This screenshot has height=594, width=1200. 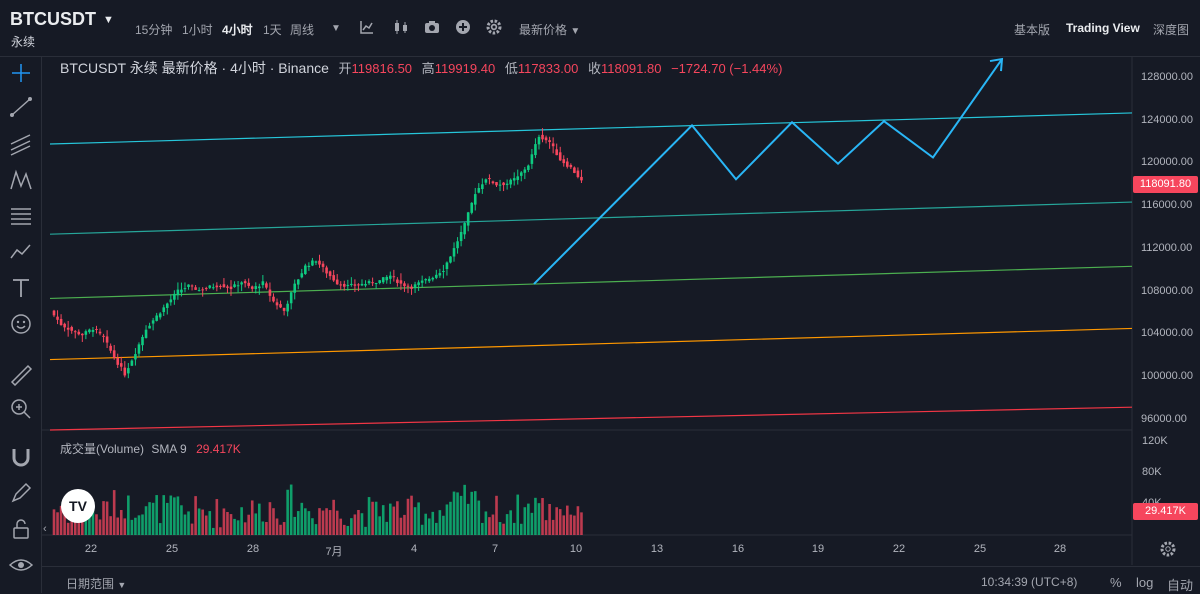 What do you see at coordinates (401, 27) in the screenshot?
I see `chart-type-candles-icon` at bounding box center [401, 27].